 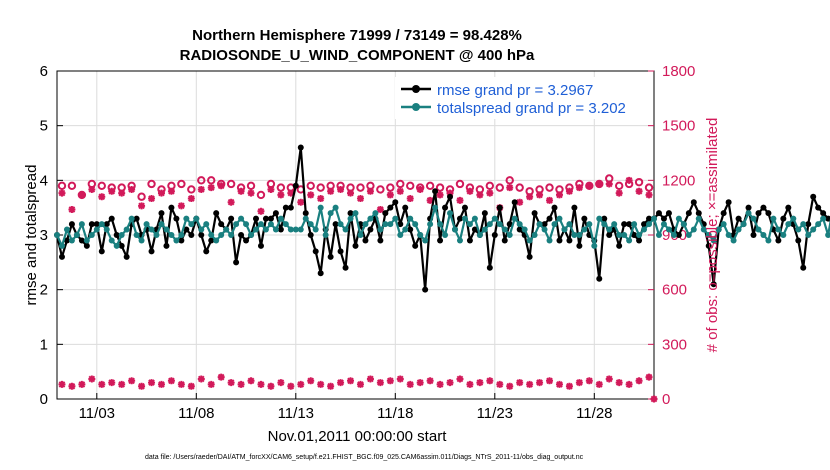 I want to click on obs-possible-series, so click(x=355, y=187).